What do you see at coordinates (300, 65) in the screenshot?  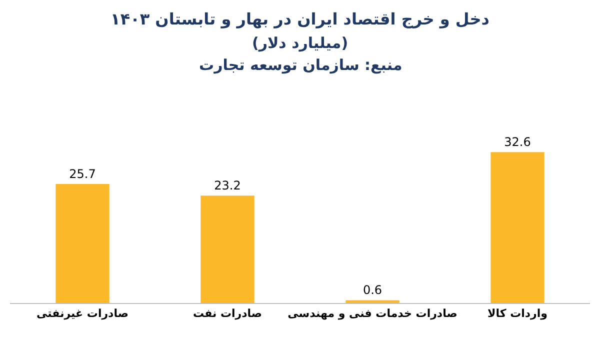 I see `text: منبع: سازمان توسعه تجارت` at bounding box center [300, 65].